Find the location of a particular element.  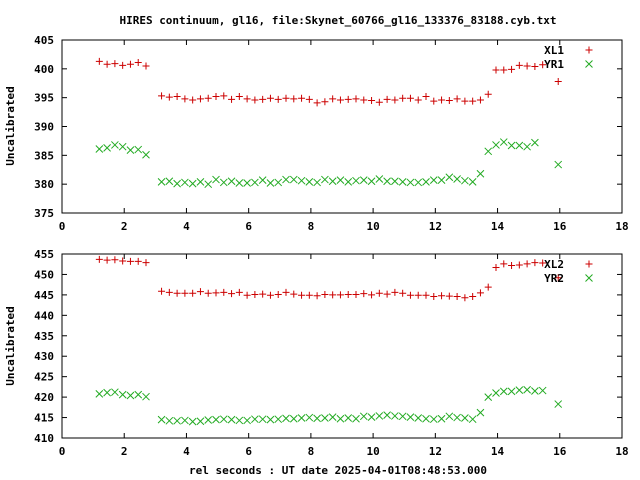

x-tick-label: 2 is located at coordinates (124, 451).